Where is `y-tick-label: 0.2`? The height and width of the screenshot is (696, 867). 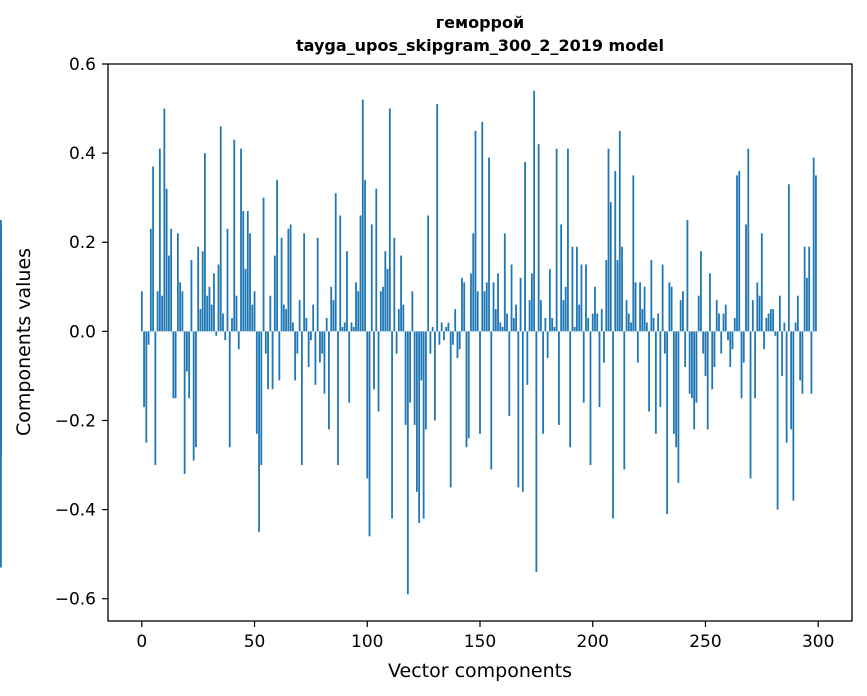 y-tick-label: 0.2 is located at coordinates (82, 243).